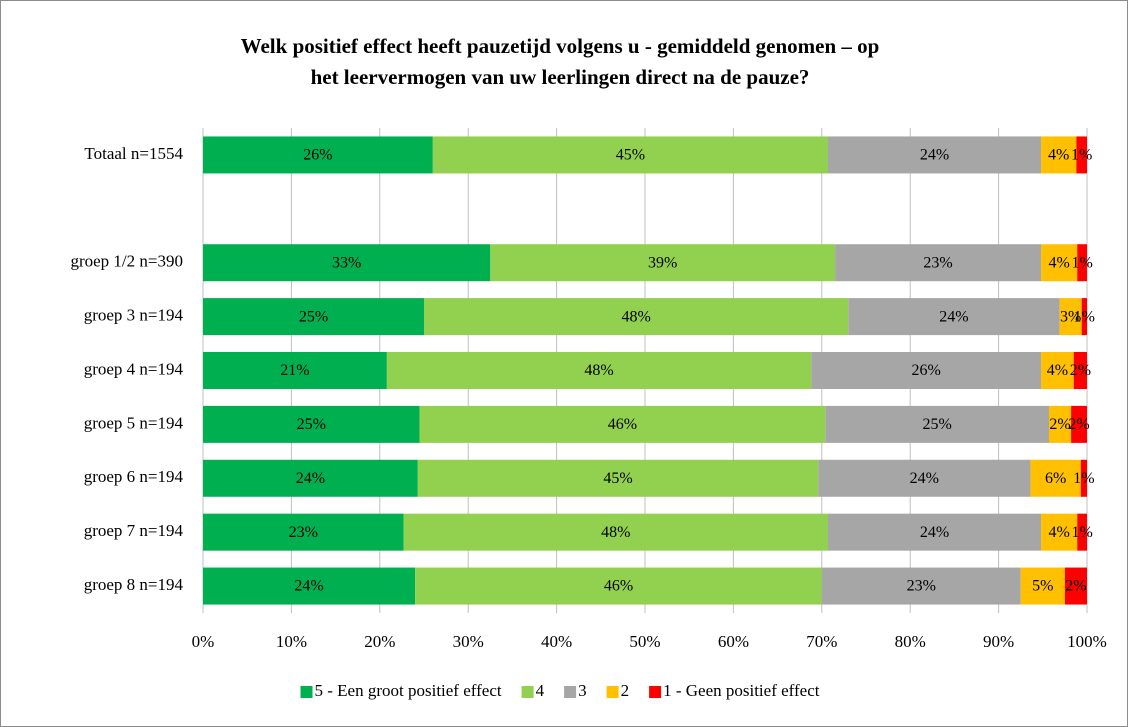 The height and width of the screenshot is (727, 1128). Describe the element at coordinates (203, 641) in the screenshot. I see `x-tick-label: 0%` at that location.